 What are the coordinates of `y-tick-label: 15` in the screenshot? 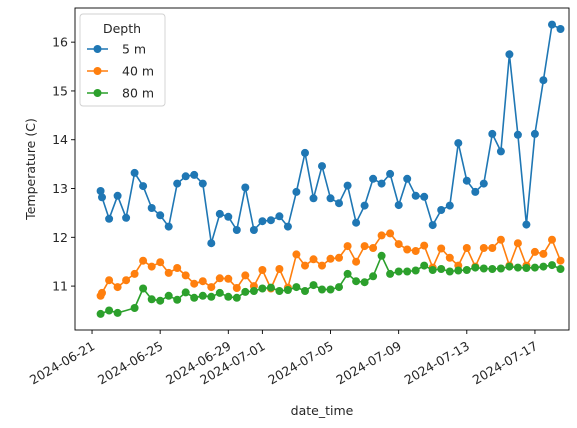 It's located at (60, 90).